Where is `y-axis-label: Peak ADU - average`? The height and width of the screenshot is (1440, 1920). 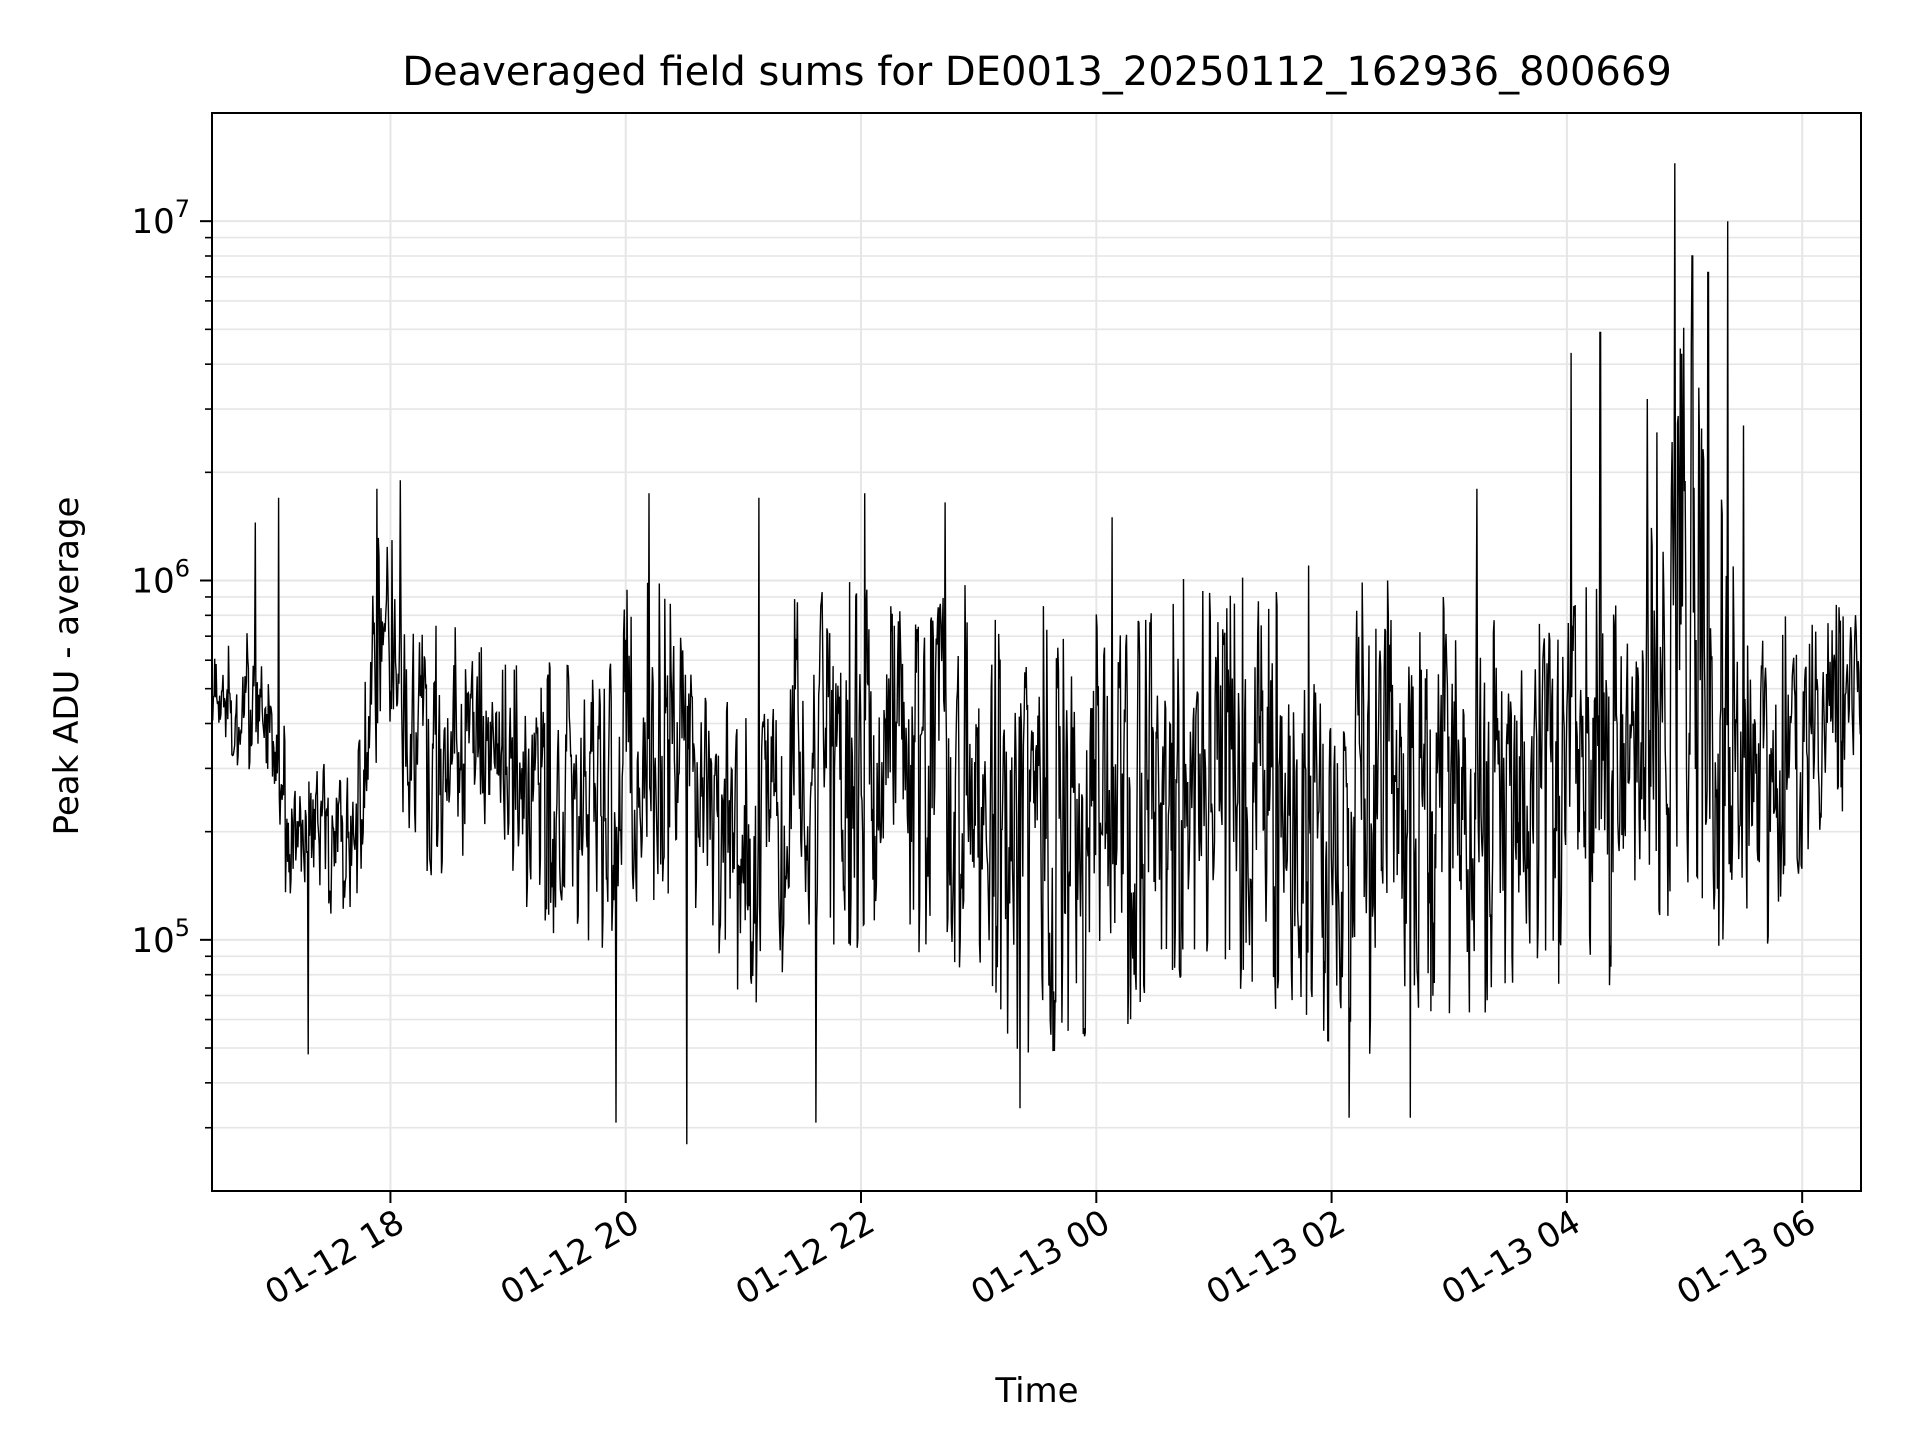 y-axis-label: Peak ADU - average is located at coordinates (67, 666).